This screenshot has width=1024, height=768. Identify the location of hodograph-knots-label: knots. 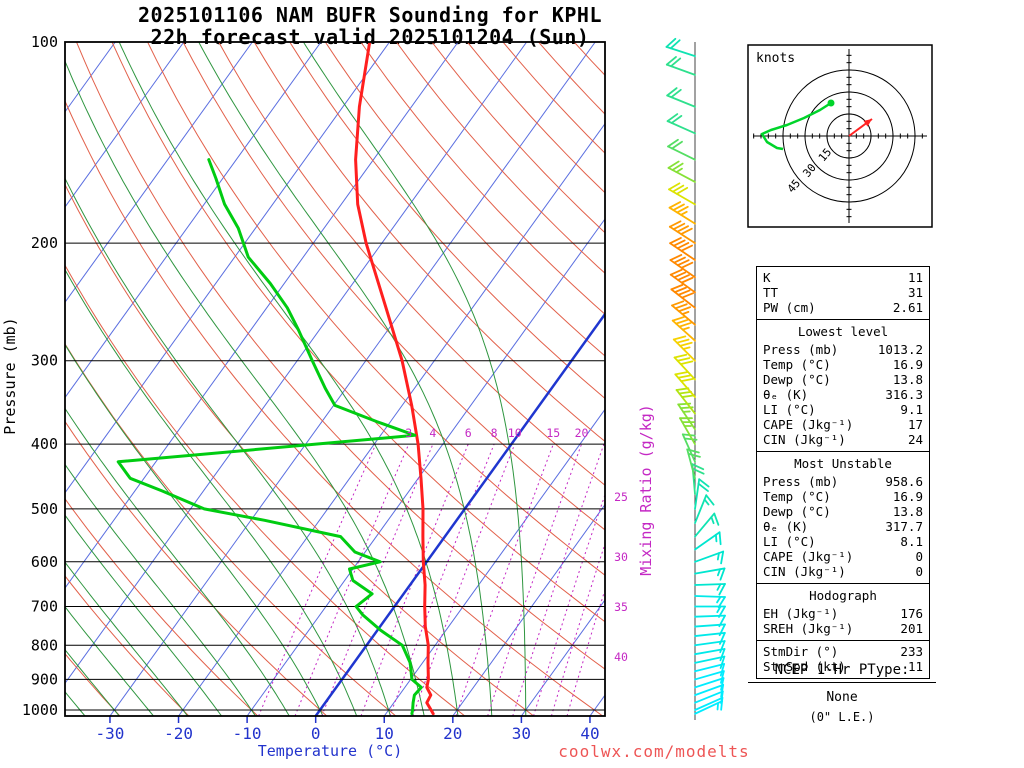
(775, 58).